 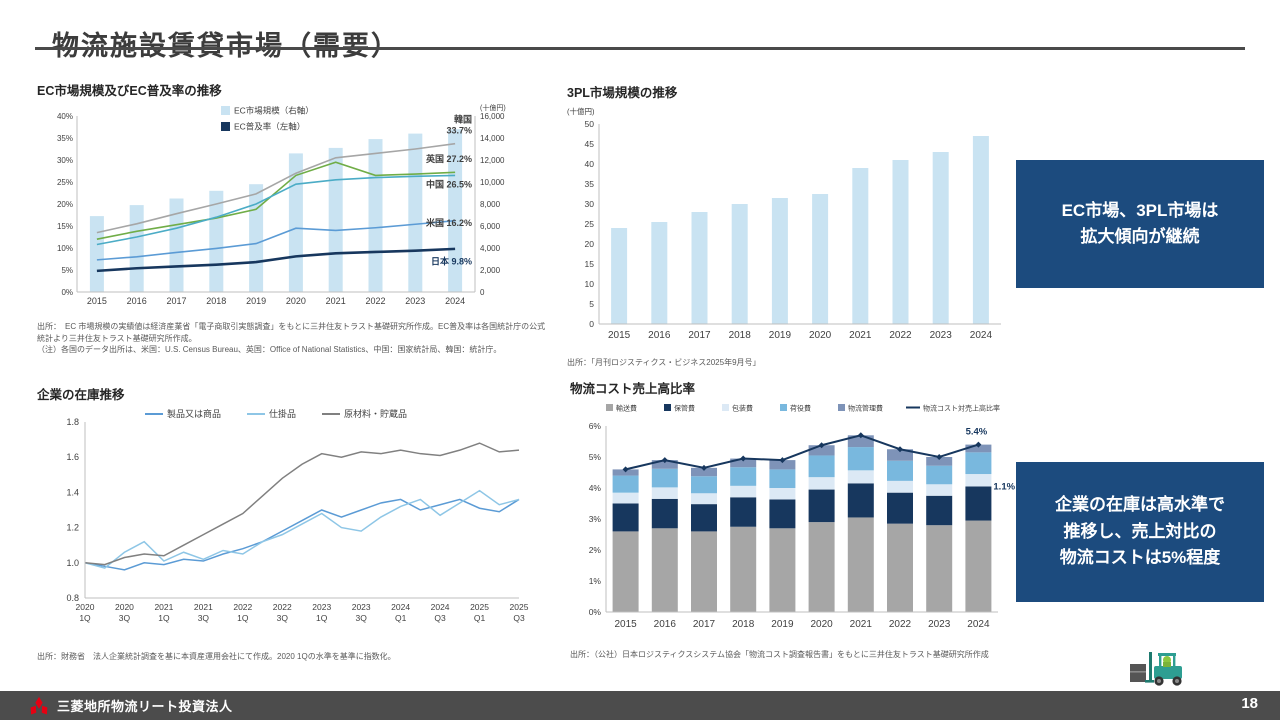 I want to click on svg-text: 33.7%, so click(x=459, y=131).